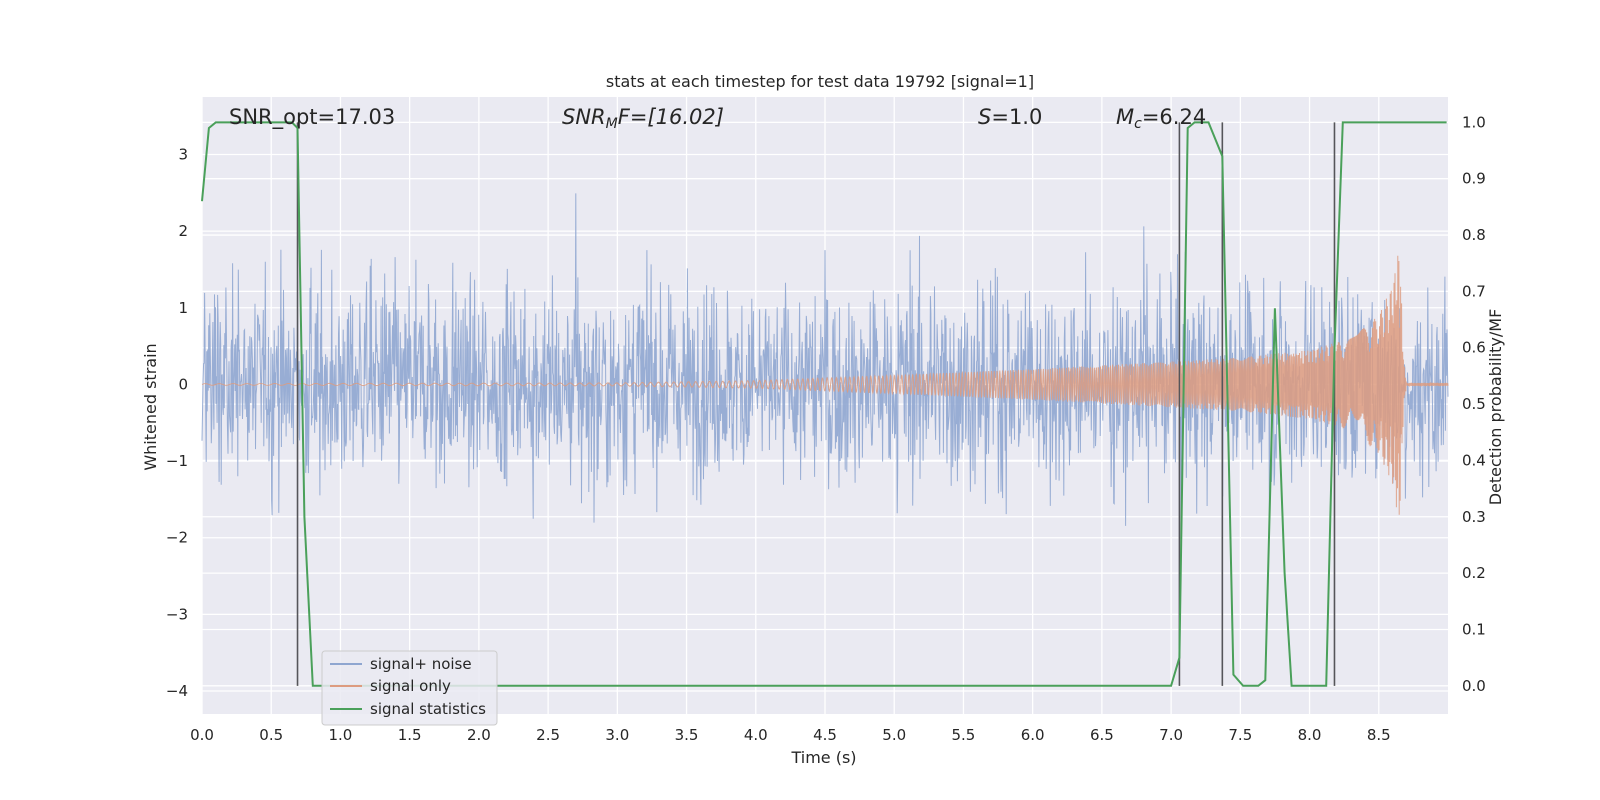 The height and width of the screenshot is (800, 1600). What do you see at coordinates (177, 614) in the screenshot?
I see `y-tick-label: −3` at bounding box center [177, 614].